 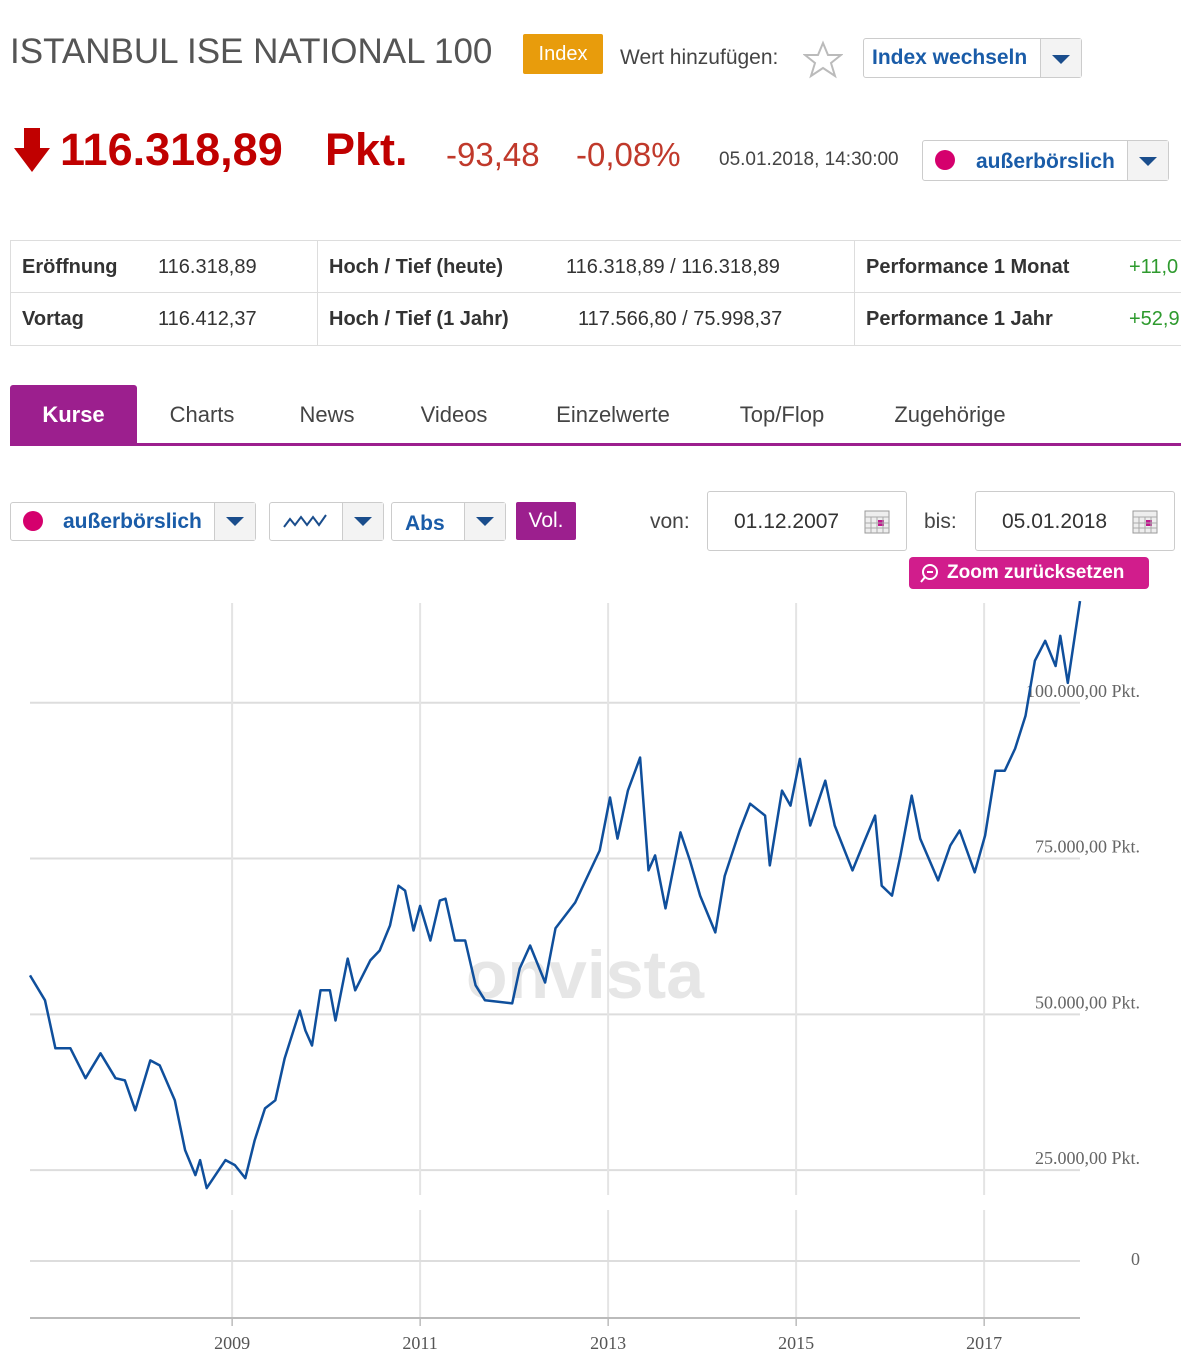 I want to click on from-label: von:, so click(x=670, y=521).